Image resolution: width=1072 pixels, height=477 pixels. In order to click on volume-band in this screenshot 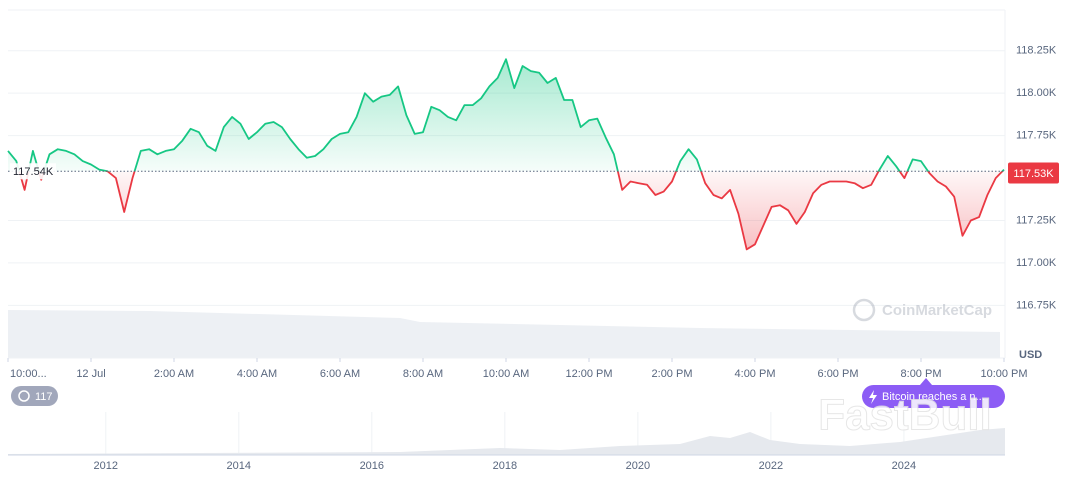, I will do `click(504, 334)`.